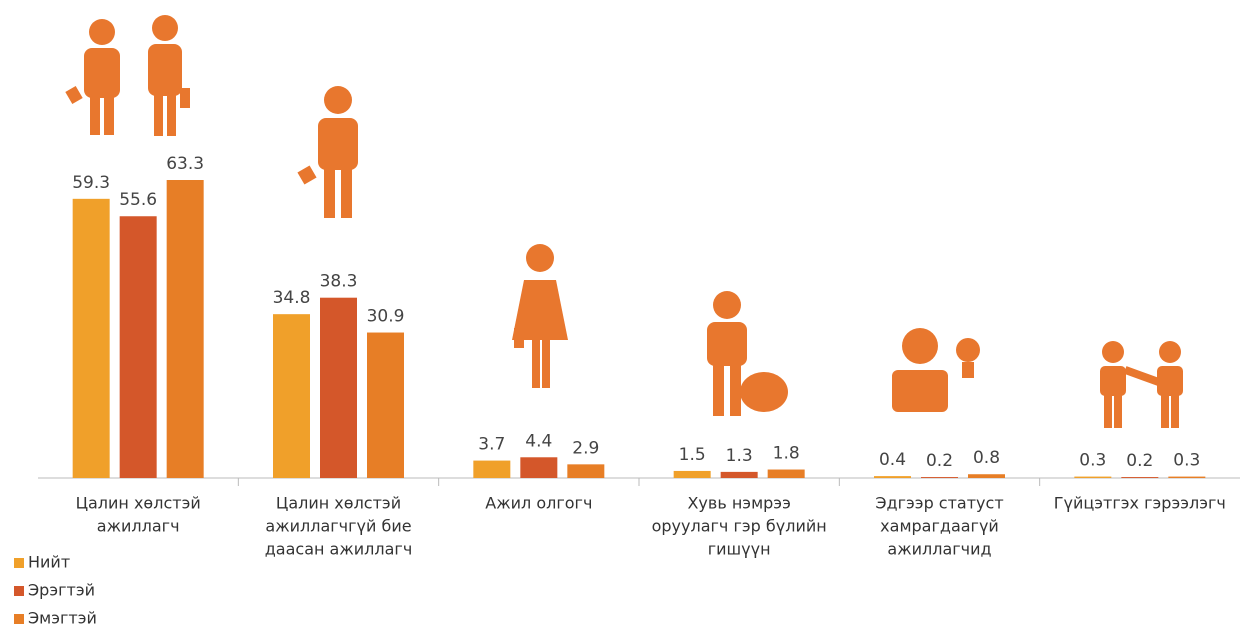  What do you see at coordinates (339, 282) in the screenshot?
I see `value-label: 38.3` at bounding box center [339, 282].